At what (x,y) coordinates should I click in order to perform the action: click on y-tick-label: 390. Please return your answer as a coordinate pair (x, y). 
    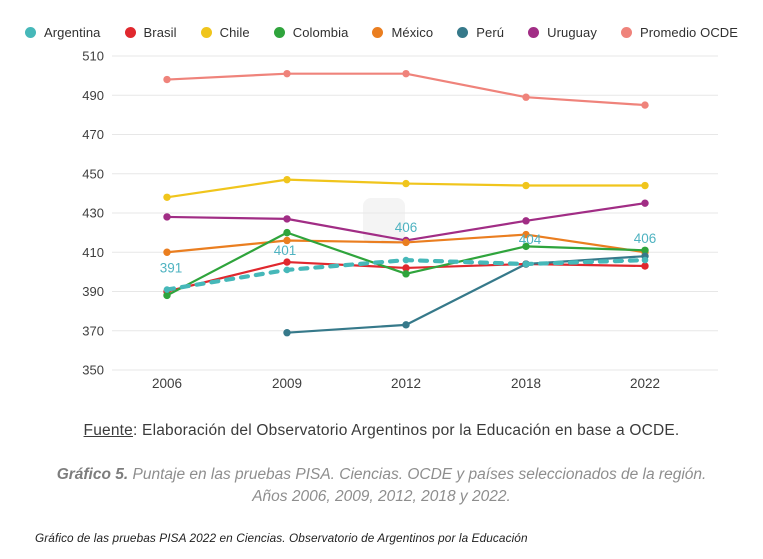
    Looking at the image, I should click on (93, 291).